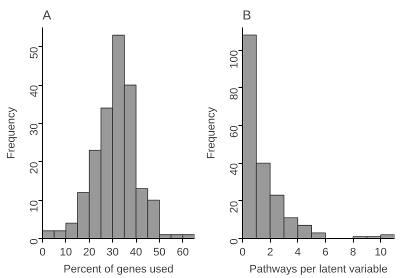 This screenshot has height=278, width=400. What do you see at coordinates (270, 252) in the screenshot?
I see `x-tick-label: 2` at bounding box center [270, 252].